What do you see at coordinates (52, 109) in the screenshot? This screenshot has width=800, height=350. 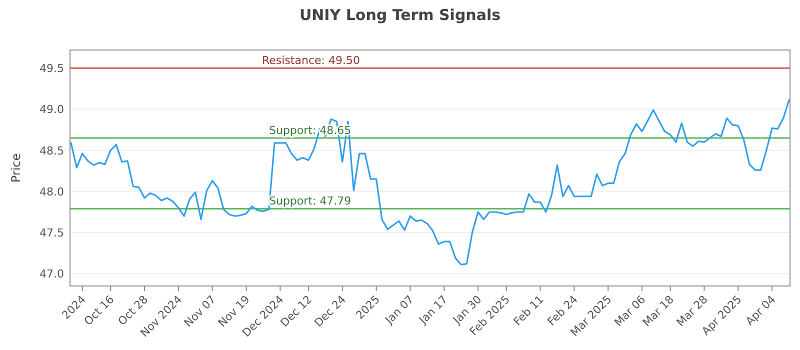 I see `y-tick-label: 49.0` at bounding box center [52, 109].